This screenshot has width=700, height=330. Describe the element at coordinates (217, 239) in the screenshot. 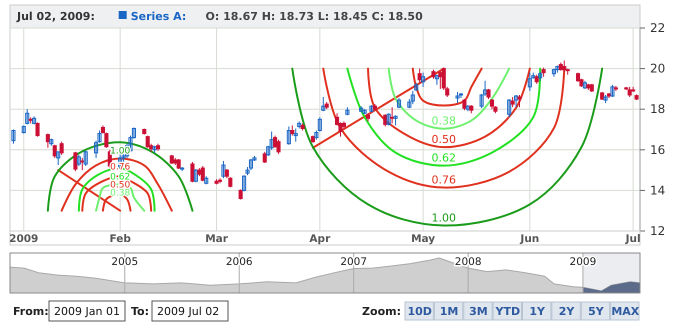

I see `x-tick-label: Mar` at that location.